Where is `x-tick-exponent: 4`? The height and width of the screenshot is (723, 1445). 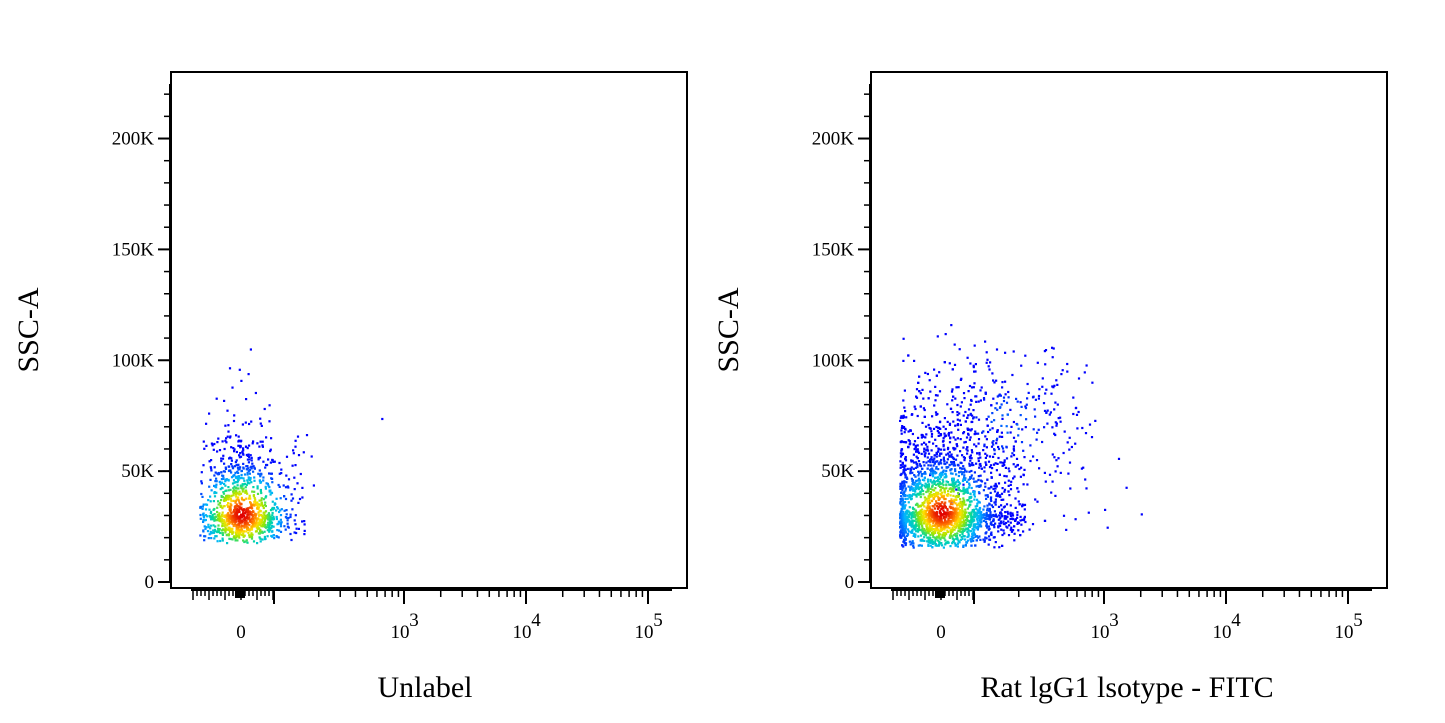 x-tick-exponent: 4 is located at coordinates (1236, 620).